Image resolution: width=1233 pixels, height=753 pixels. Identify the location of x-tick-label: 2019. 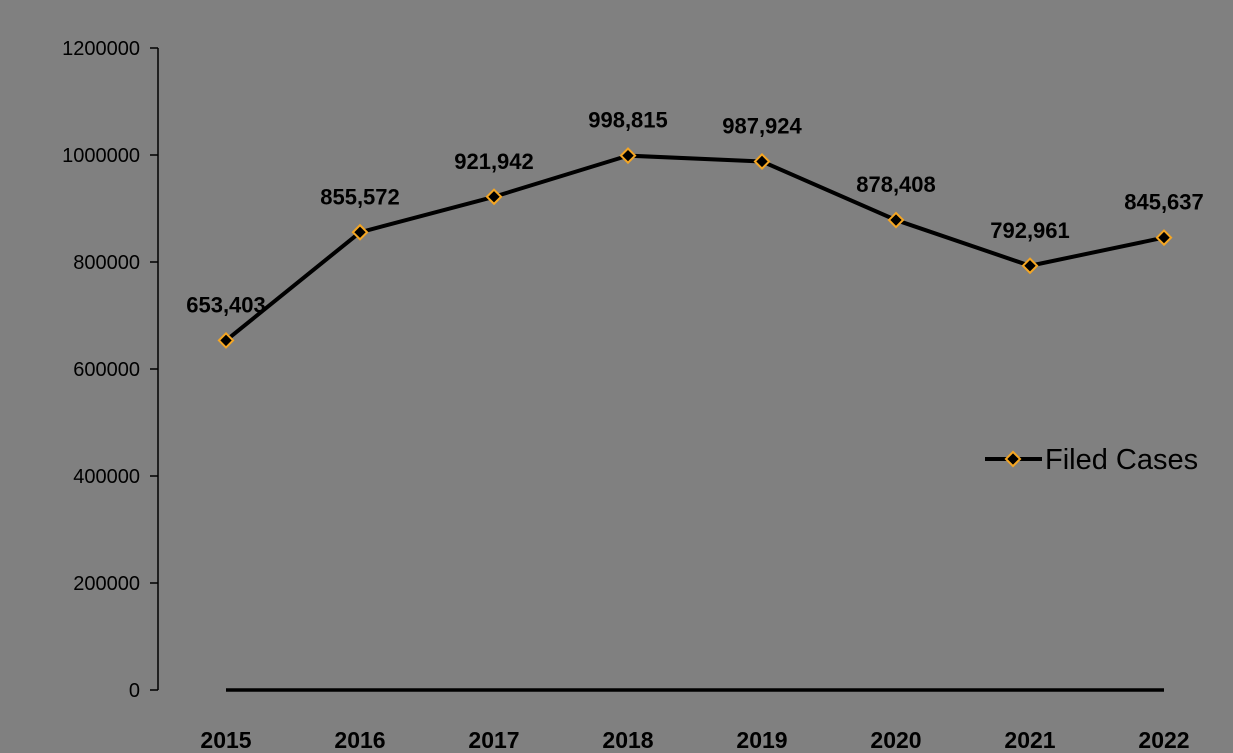
(761, 740).